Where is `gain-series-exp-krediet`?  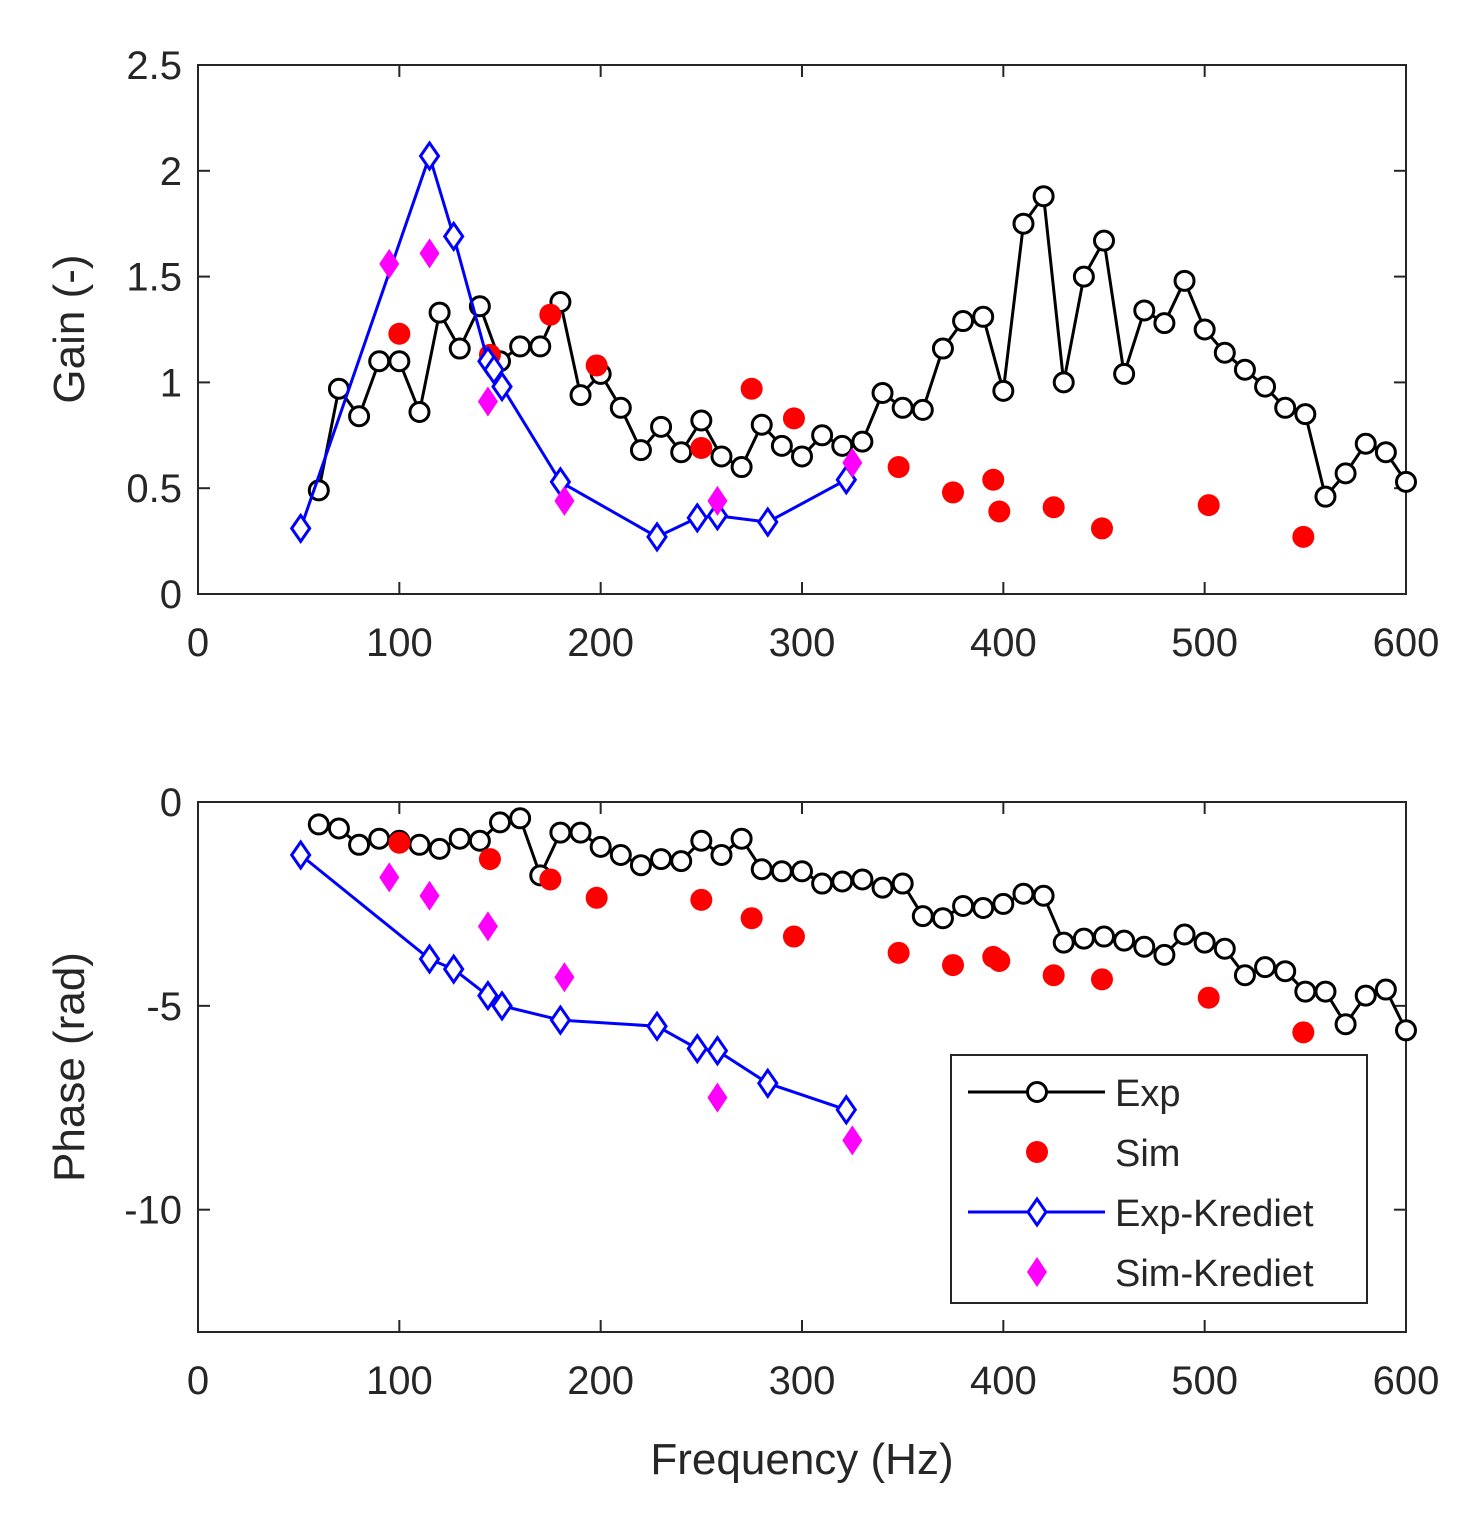 gain-series-exp-krediet is located at coordinates (573, 346).